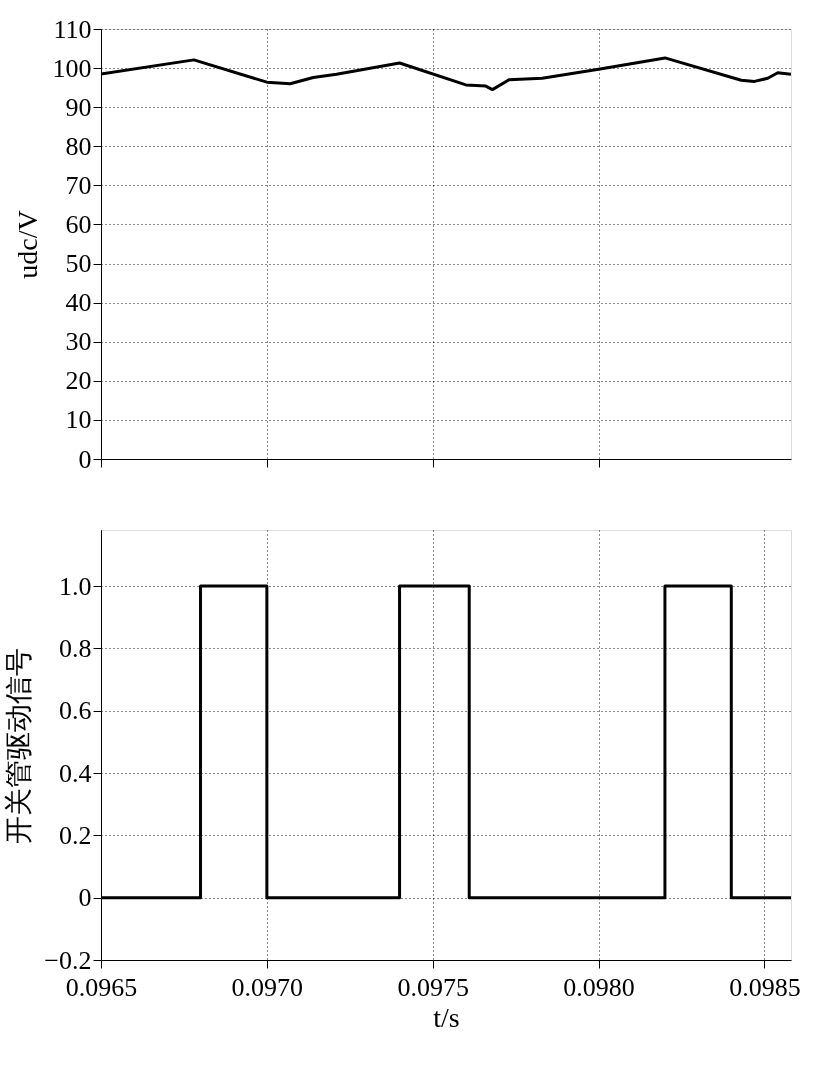  I want to click on y-tick-label: 40, so click(78, 303).